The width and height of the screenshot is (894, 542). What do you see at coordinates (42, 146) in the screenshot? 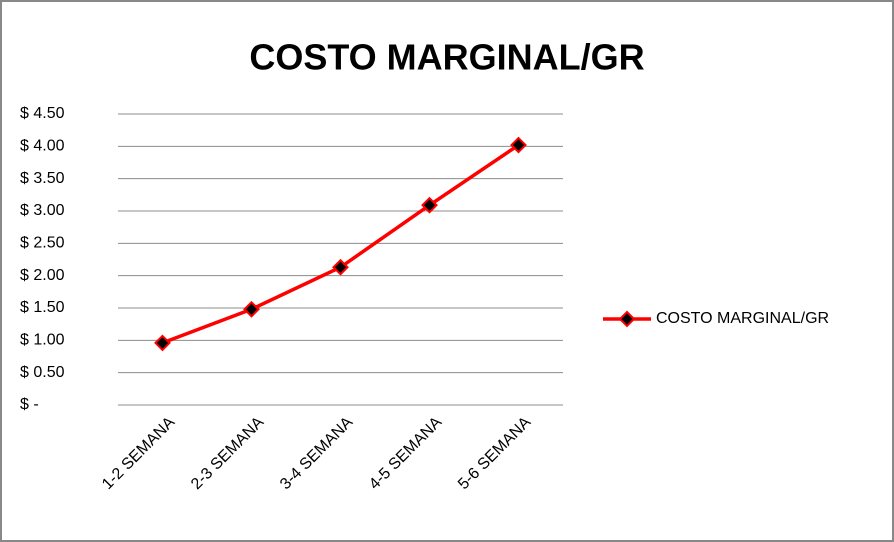
I see `y-tick-label: $ 4.00` at bounding box center [42, 146].